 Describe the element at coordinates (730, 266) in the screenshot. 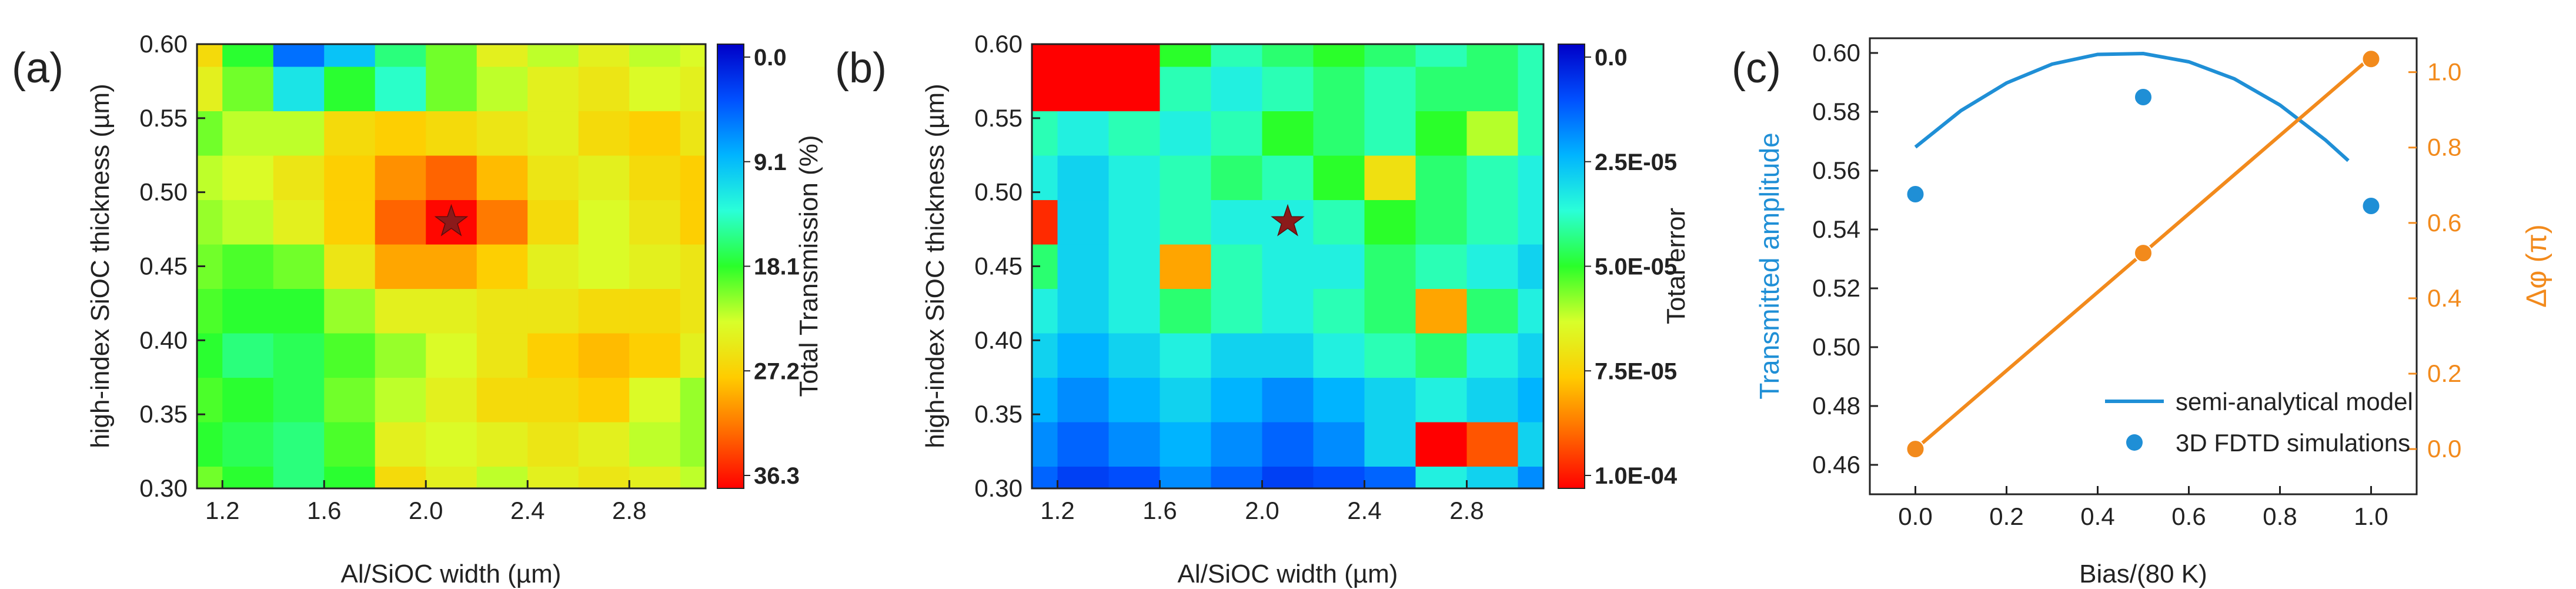

I see `colorbar-a` at that location.